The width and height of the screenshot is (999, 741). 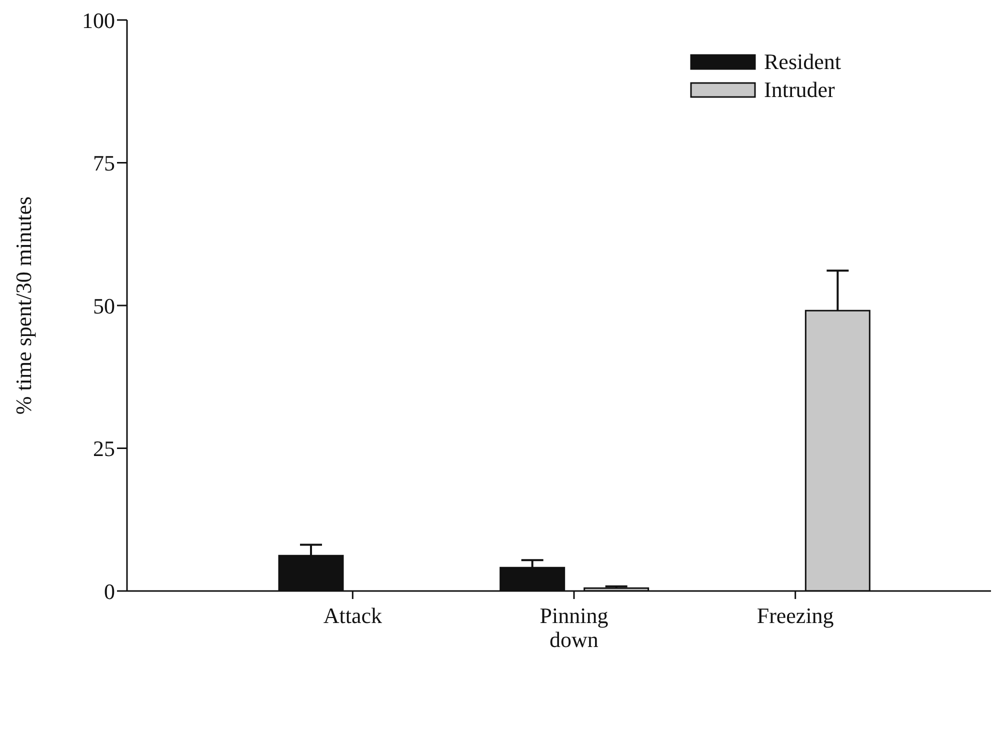 I want to click on legend-label: Resident, so click(x=802, y=62).